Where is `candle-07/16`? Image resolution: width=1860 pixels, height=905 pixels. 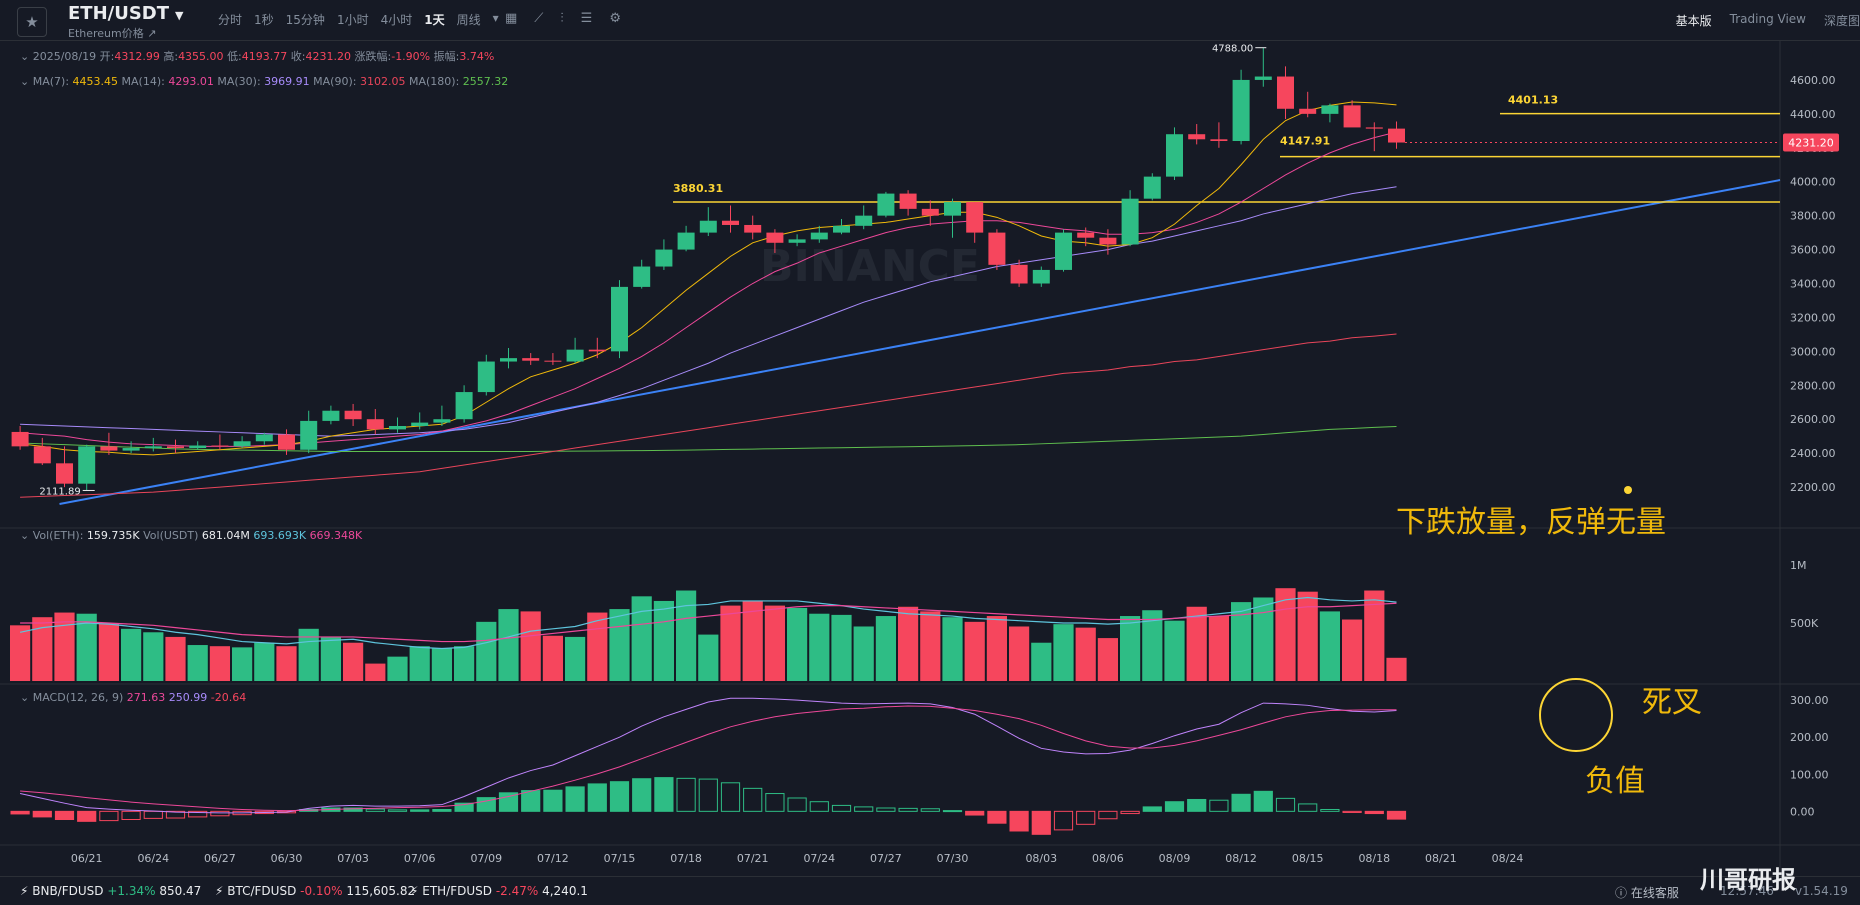 candle-07/16 is located at coordinates (642, 276).